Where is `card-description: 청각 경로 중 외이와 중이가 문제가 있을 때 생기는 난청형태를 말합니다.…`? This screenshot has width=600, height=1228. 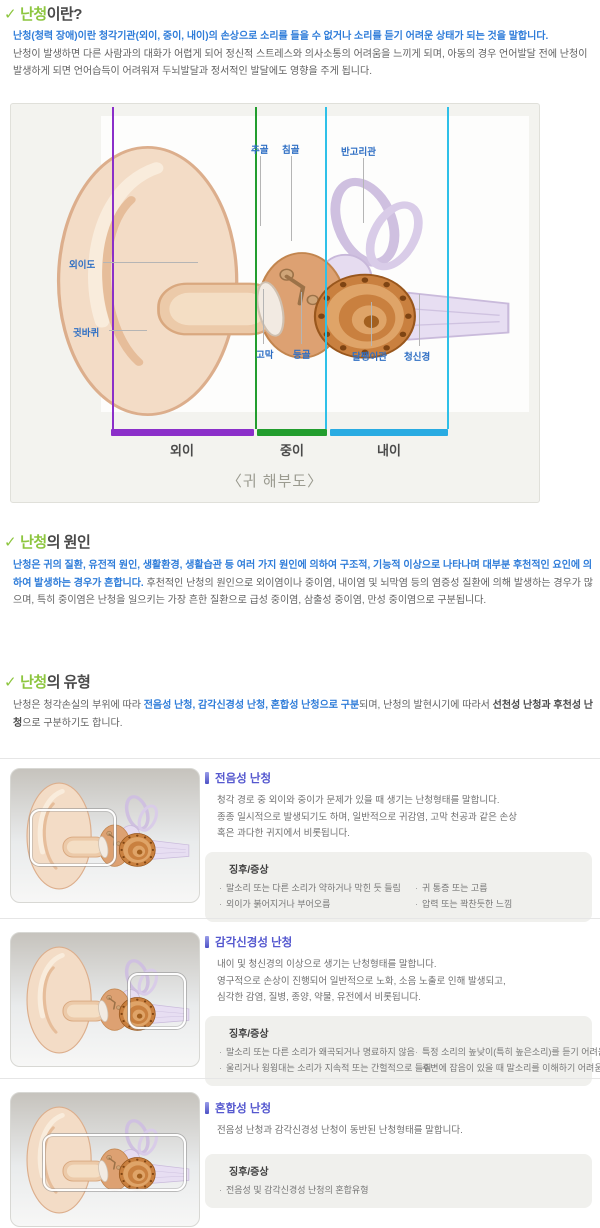 card-description: 청각 경로 중 외이와 중이가 문제가 있을 때 생기는 난청형태를 말합니다.… is located at coordinates (404, 818).